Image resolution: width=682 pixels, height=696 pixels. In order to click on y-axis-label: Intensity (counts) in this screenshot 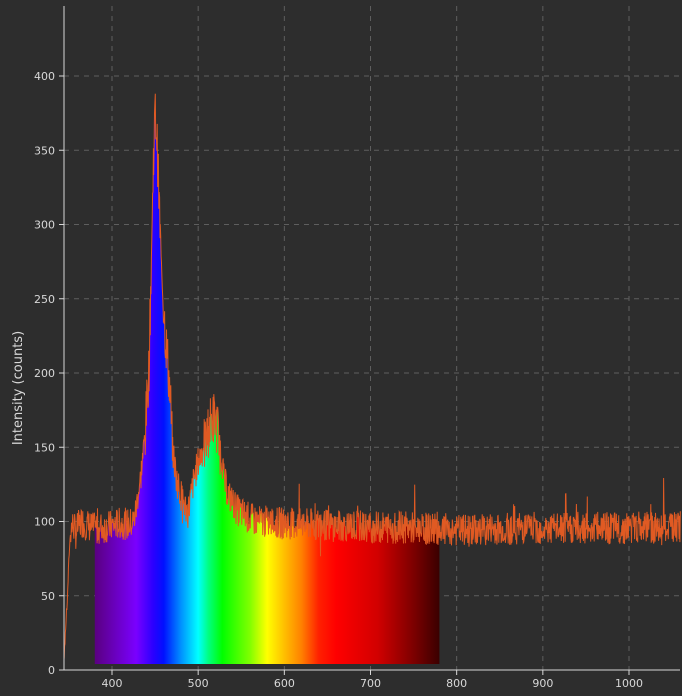, I will do `click(18, 388)`.